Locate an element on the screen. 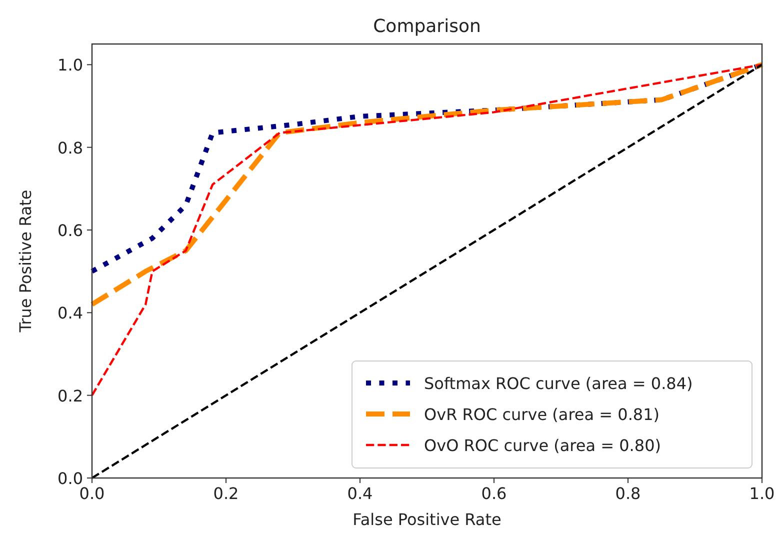 The height and width of the screenshot is (538, 777). y-tick-label: 0.2 is located at coordinates (70, 396).